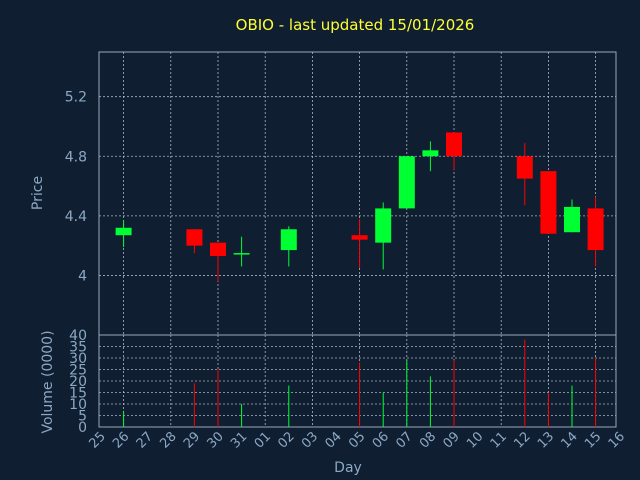 This screenshot has height=480, width=640. Describe the element at coordinates (82, 276) in the screenshot. I see `price-tick-label: 4` at that location.